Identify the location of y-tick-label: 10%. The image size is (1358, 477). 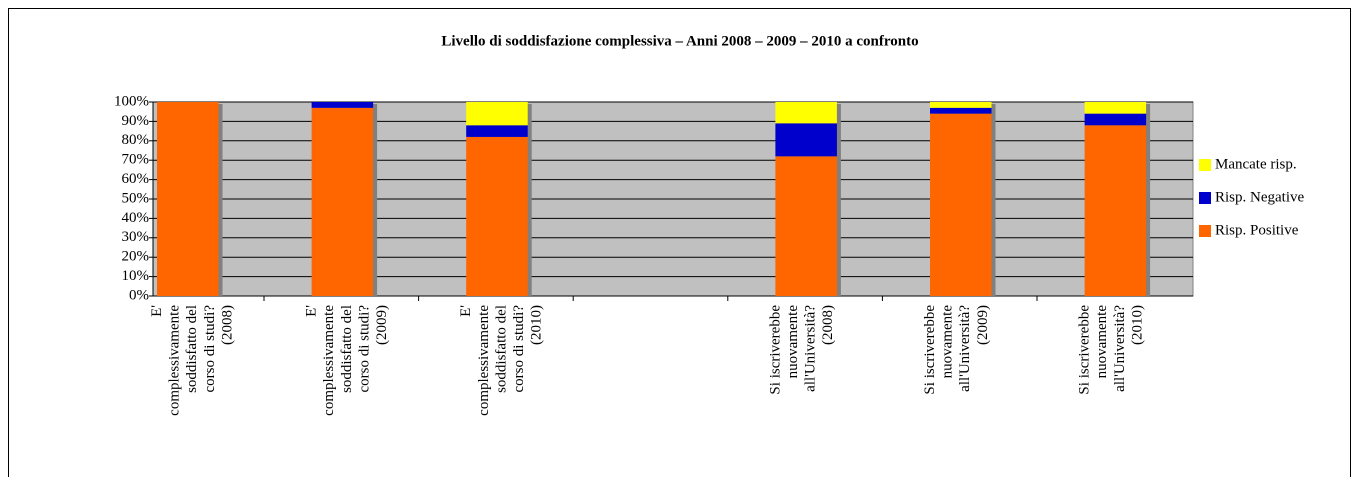
(136, 276).